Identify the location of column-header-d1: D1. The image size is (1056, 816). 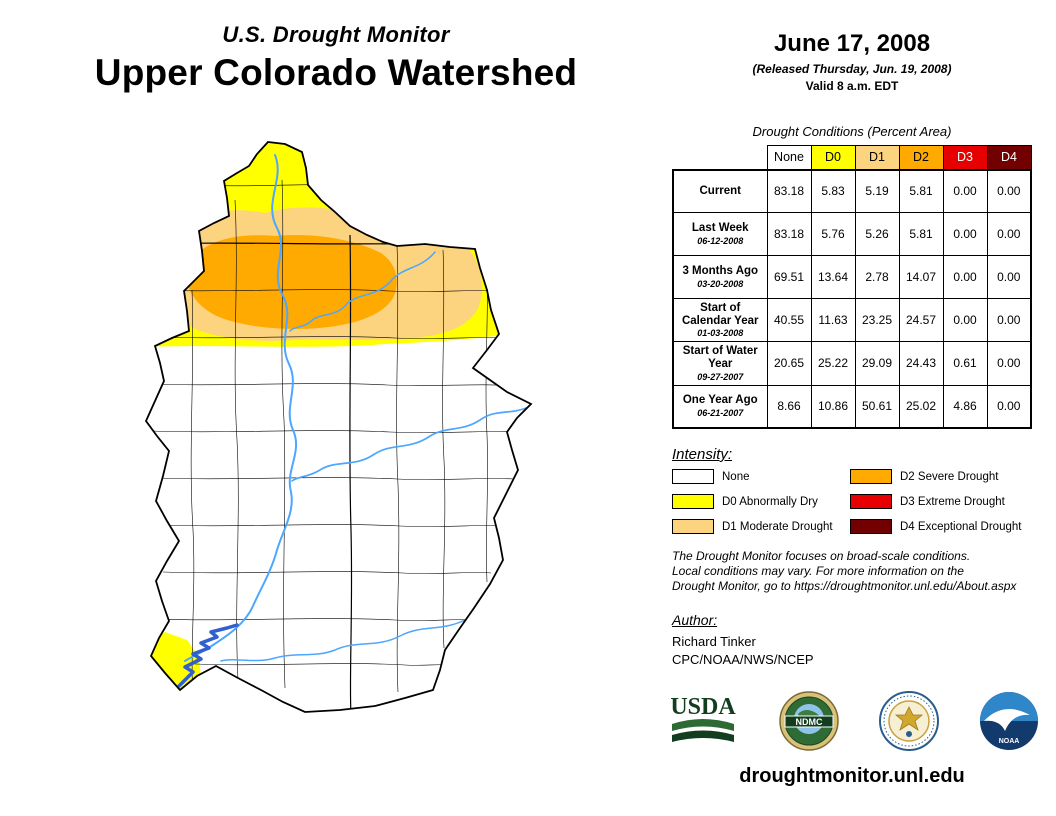
(877, 157).